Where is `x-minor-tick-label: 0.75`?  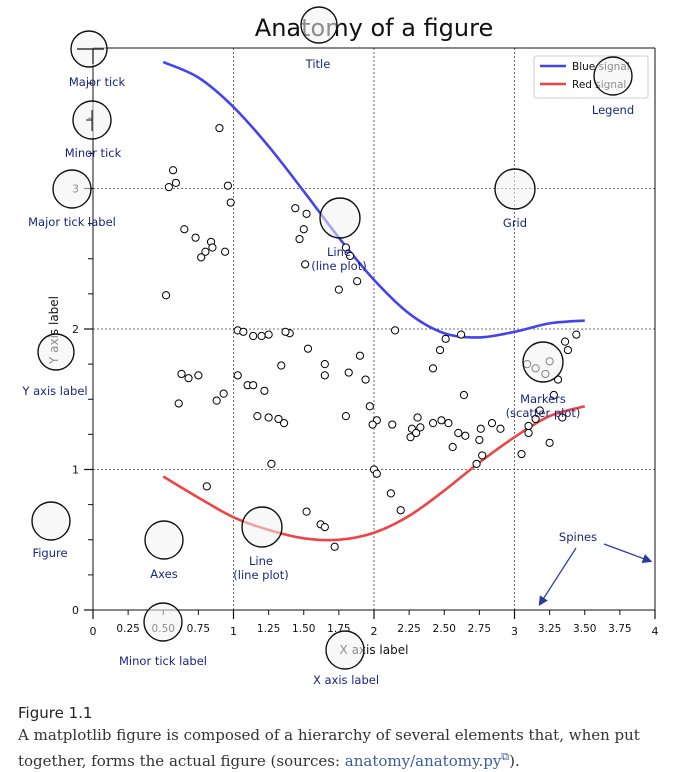 x-minor-tick-label: 0.75 is located at coordinates (198, 629).